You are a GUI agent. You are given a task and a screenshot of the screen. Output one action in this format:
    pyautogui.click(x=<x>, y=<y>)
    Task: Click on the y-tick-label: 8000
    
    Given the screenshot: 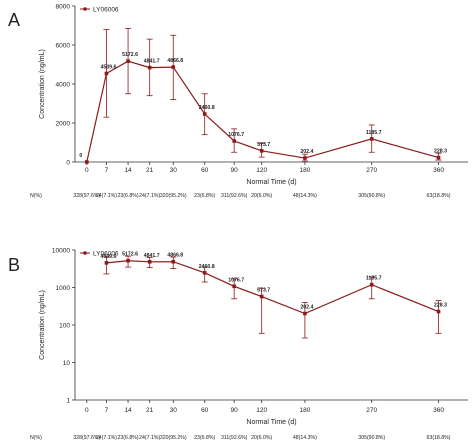 What is the action you would take?
    pyautogui.click(x=63, y=7)
    